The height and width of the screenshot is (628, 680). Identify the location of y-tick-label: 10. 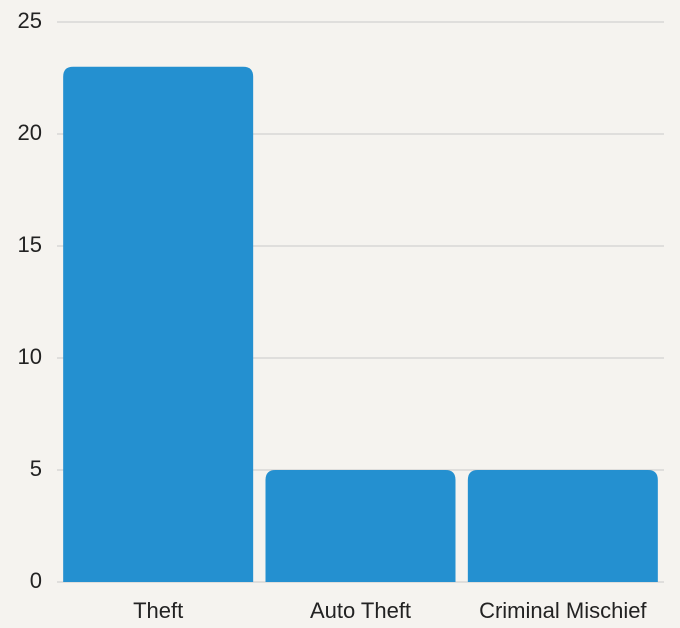
(30, 356).